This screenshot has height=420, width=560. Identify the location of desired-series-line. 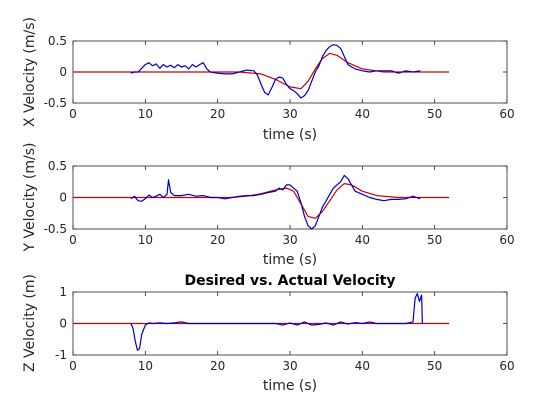
(261, 71).